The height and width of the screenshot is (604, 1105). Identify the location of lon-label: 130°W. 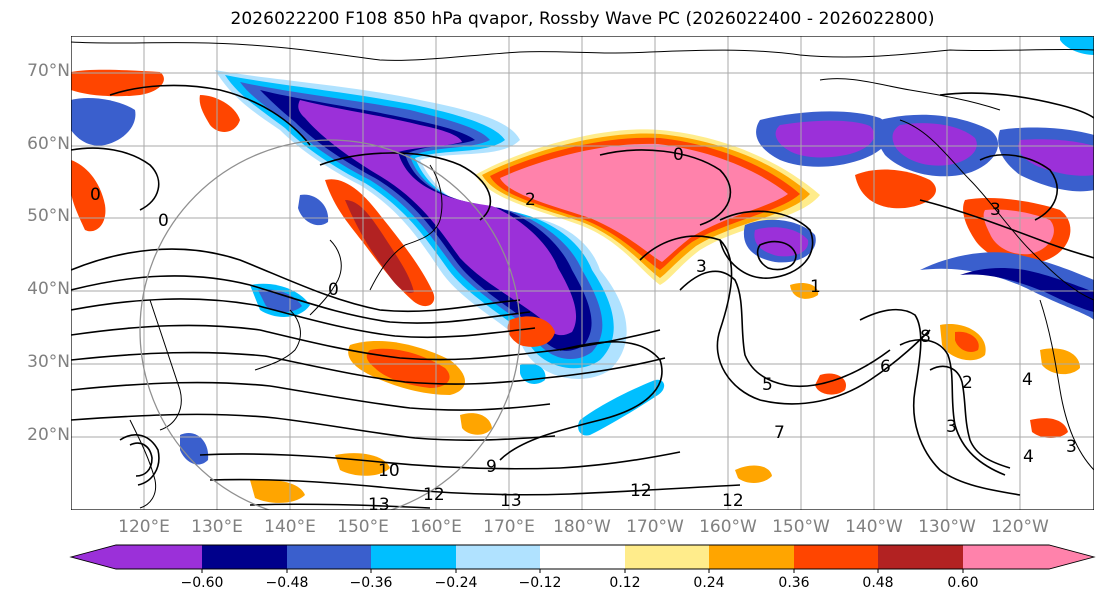
(947, 527).